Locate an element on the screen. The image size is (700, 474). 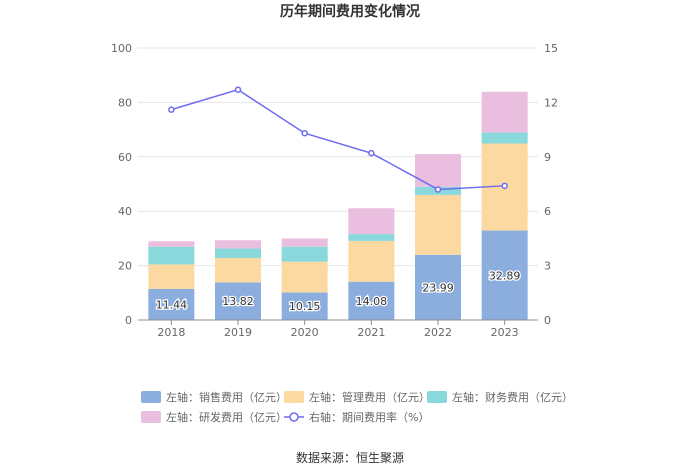
label-layer: 11.44 13.82 10.15 14.08 23.99 32.89 is located at coordinates (337, 291).